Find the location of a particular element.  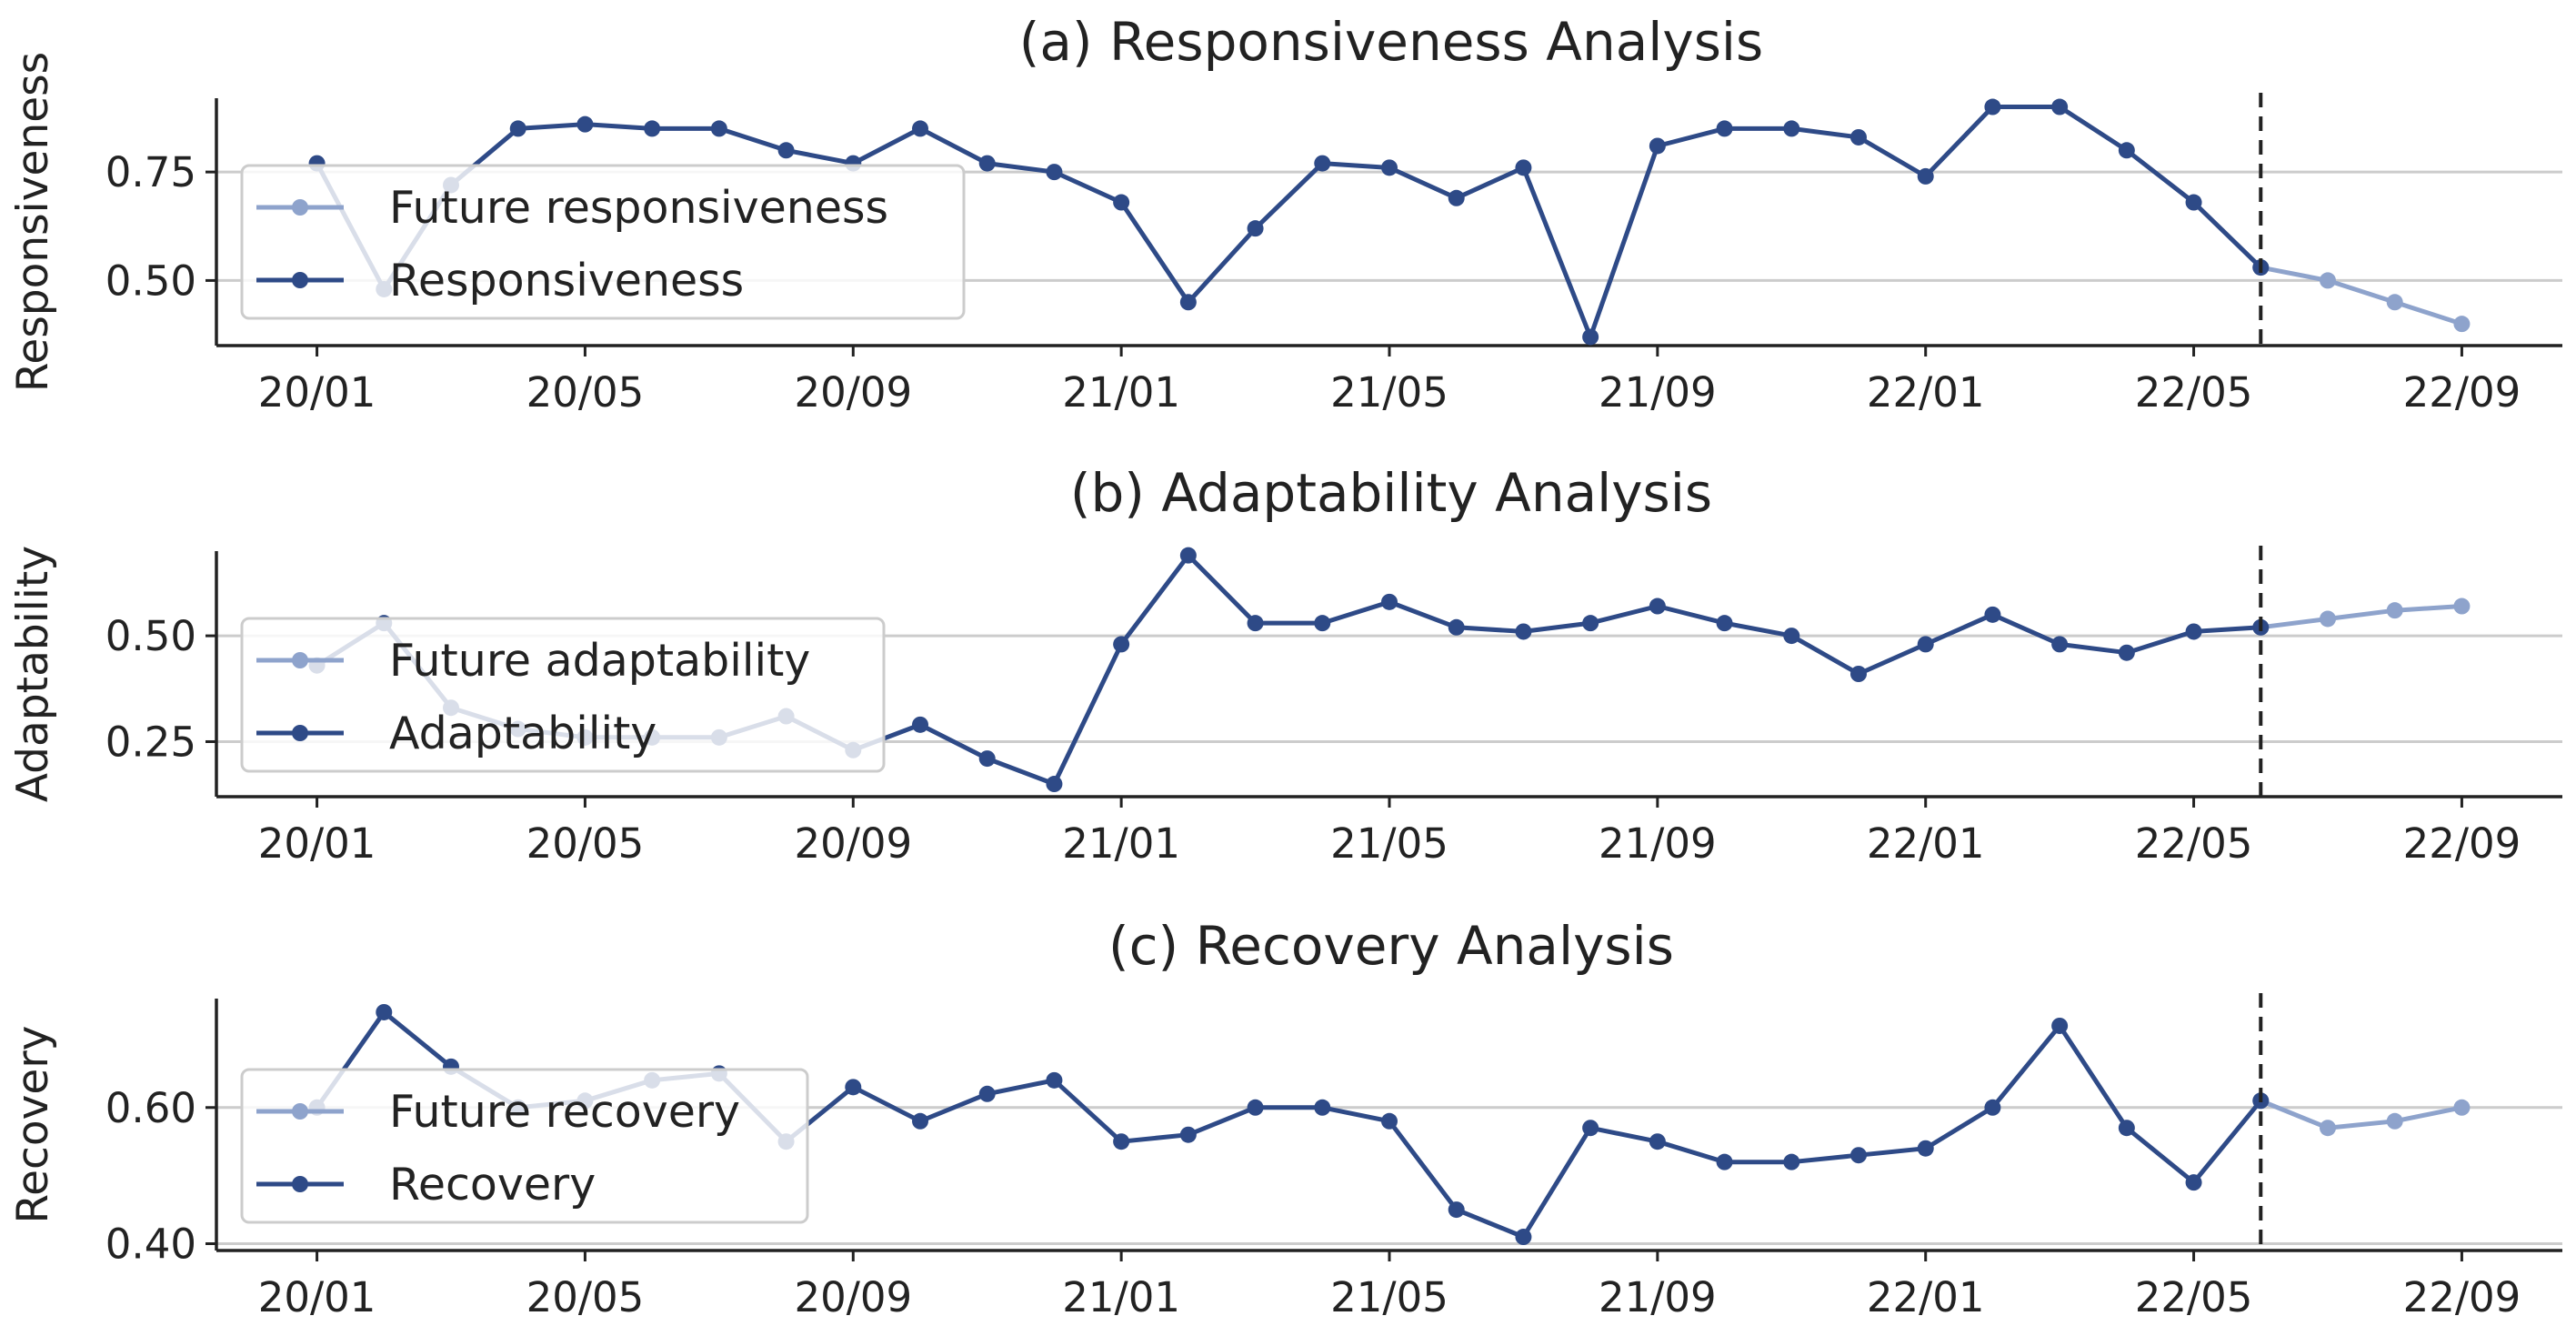

panel-c-legend-future-label: Future recovery is located at coordinates (565, 1112).